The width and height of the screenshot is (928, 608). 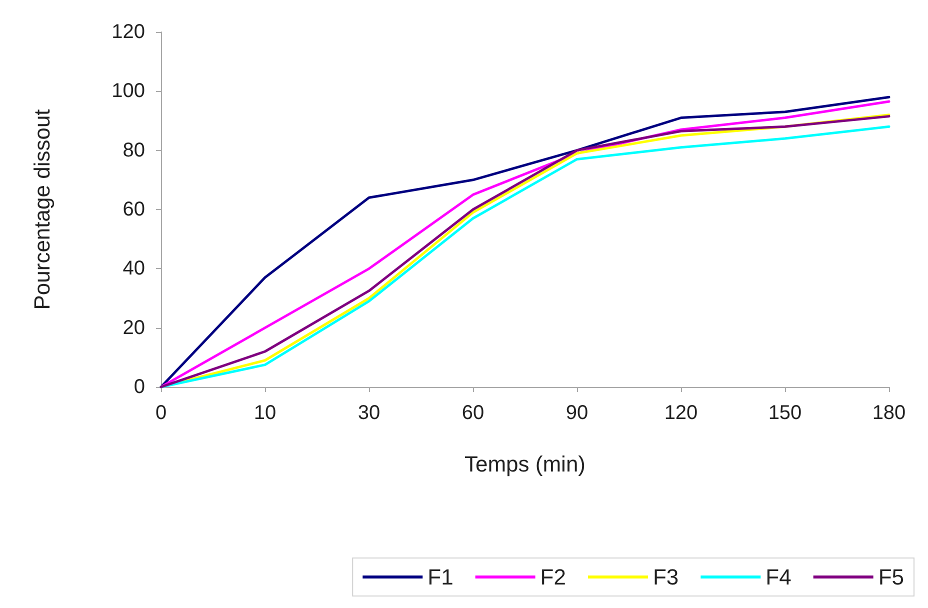 What do you see at coordinates (128, 91) in the screenshot?
I see `y-tick-label: 100` at bounding box center [128, 91].